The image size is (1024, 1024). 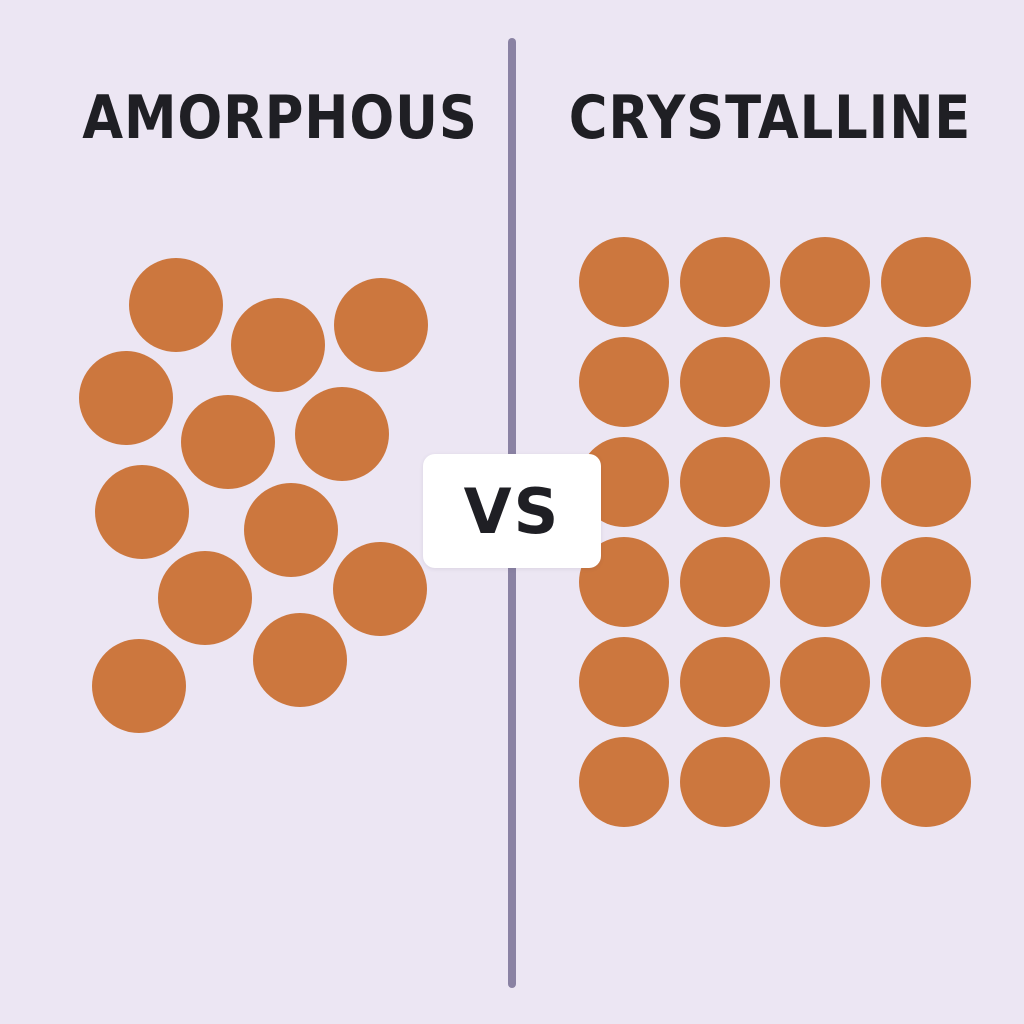 What do you see at coordinates (280, 118) in the screenshot?
I see `amorphous-title: AMORPHOUS` at bounding box center [280, 118].